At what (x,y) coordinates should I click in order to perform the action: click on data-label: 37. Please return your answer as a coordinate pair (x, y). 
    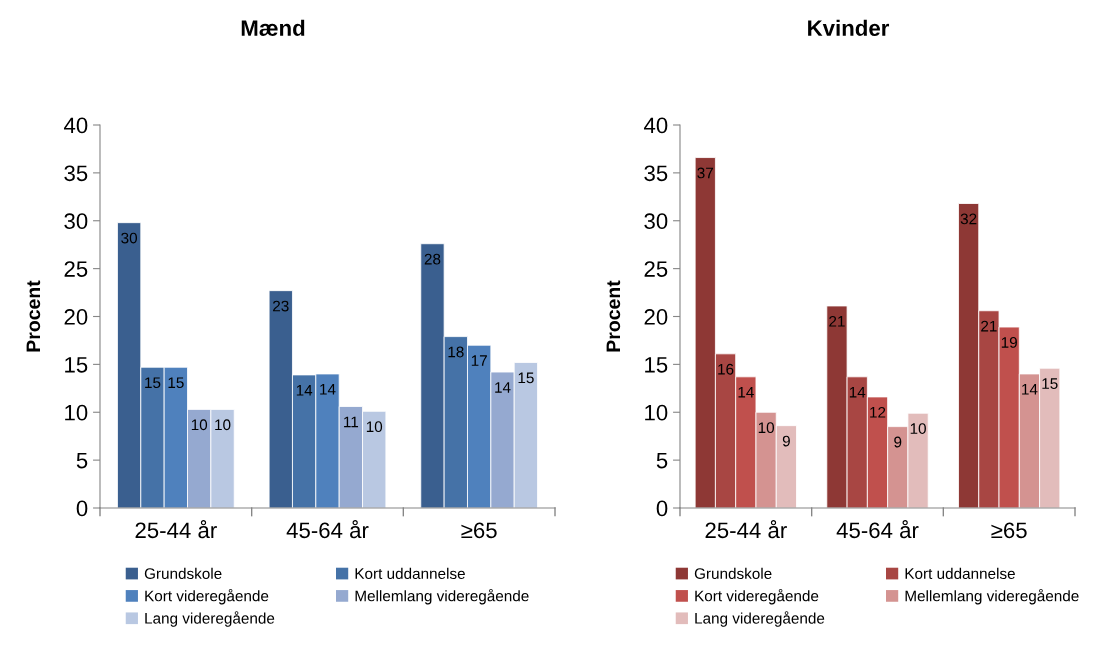
    Looking at the image, I should click on (705, 173).